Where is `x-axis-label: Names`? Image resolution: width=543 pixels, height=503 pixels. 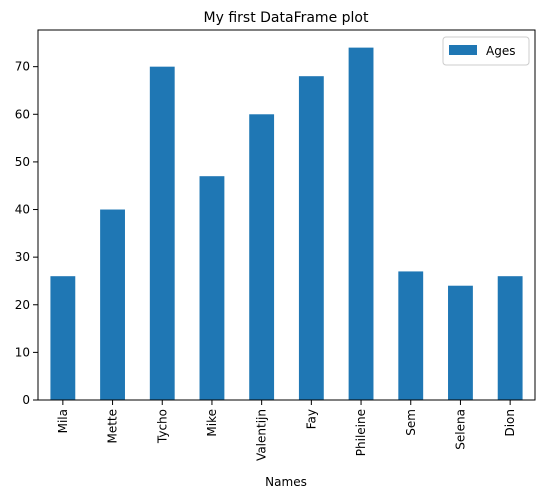
x-axis-label: Names is located at coordinates (286, 482).